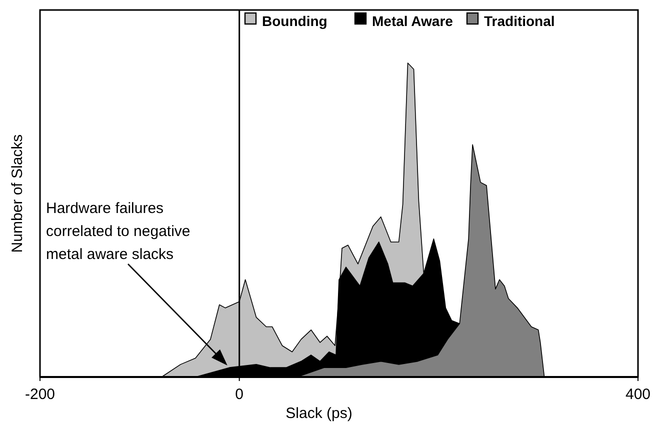 The image size is (661, 426). What do you see at coordinates (239, 394) in the screenshot?
I see `x-tick-label: 0` at bounding box center [239, 394].